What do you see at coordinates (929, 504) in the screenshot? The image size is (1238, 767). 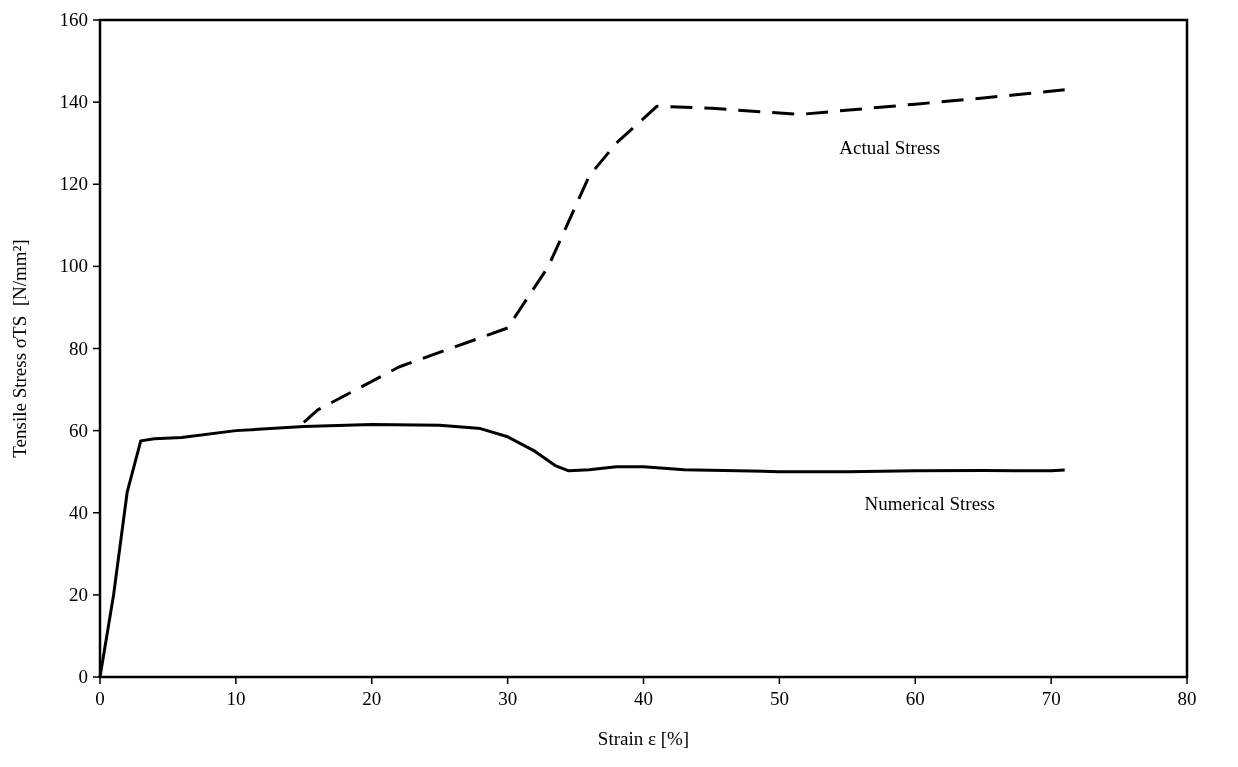 I see `series-label: Numerical Stress` at bounding box center [929, 504].